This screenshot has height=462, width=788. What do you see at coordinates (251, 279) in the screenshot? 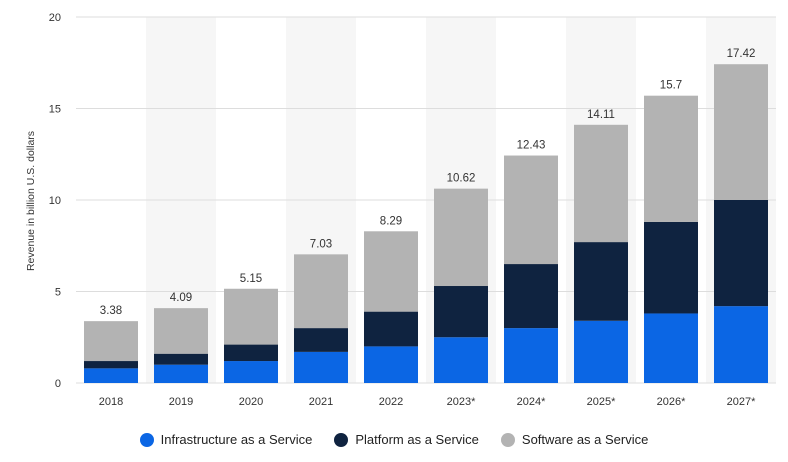
I see `bar-total-label: 5.15` at bounding box center [251, 279].